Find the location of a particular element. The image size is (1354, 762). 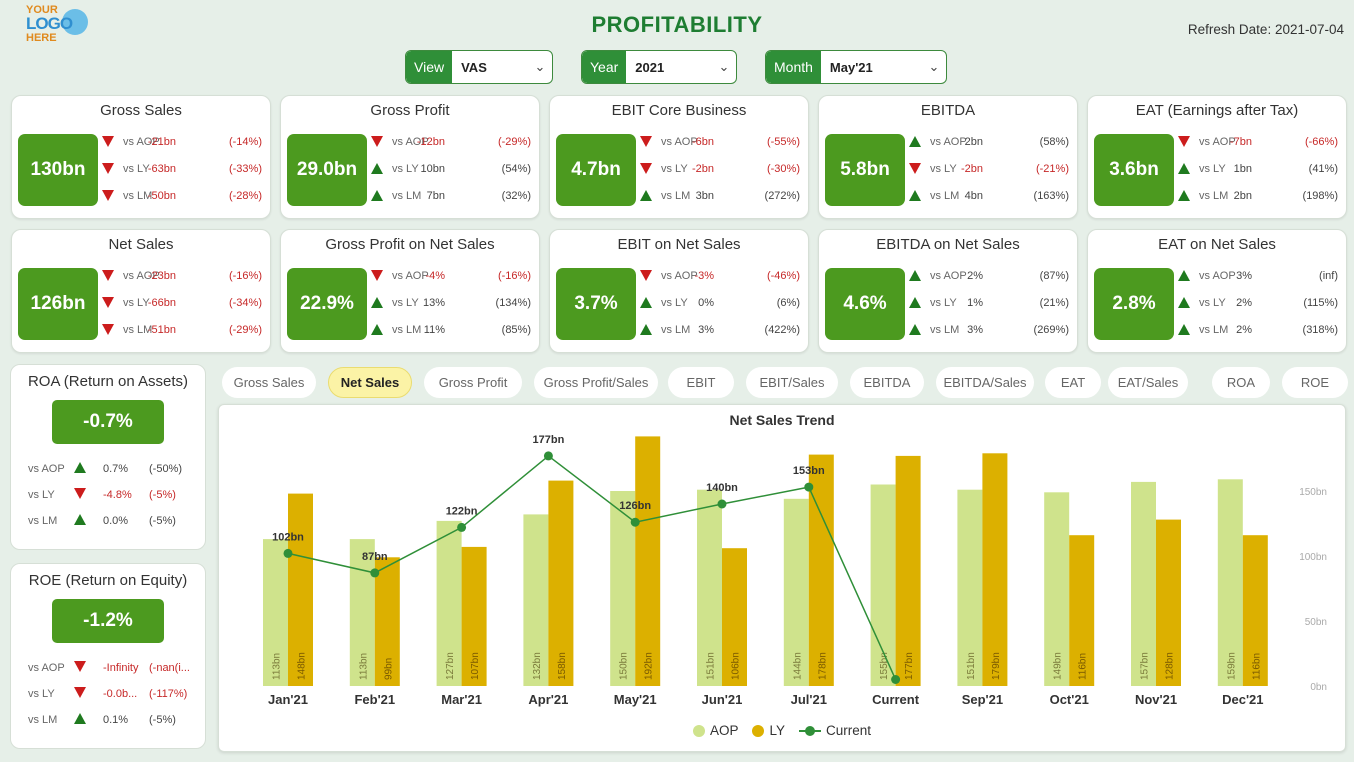

comparison-delta: -51bn is located at coordinates (161, 330).